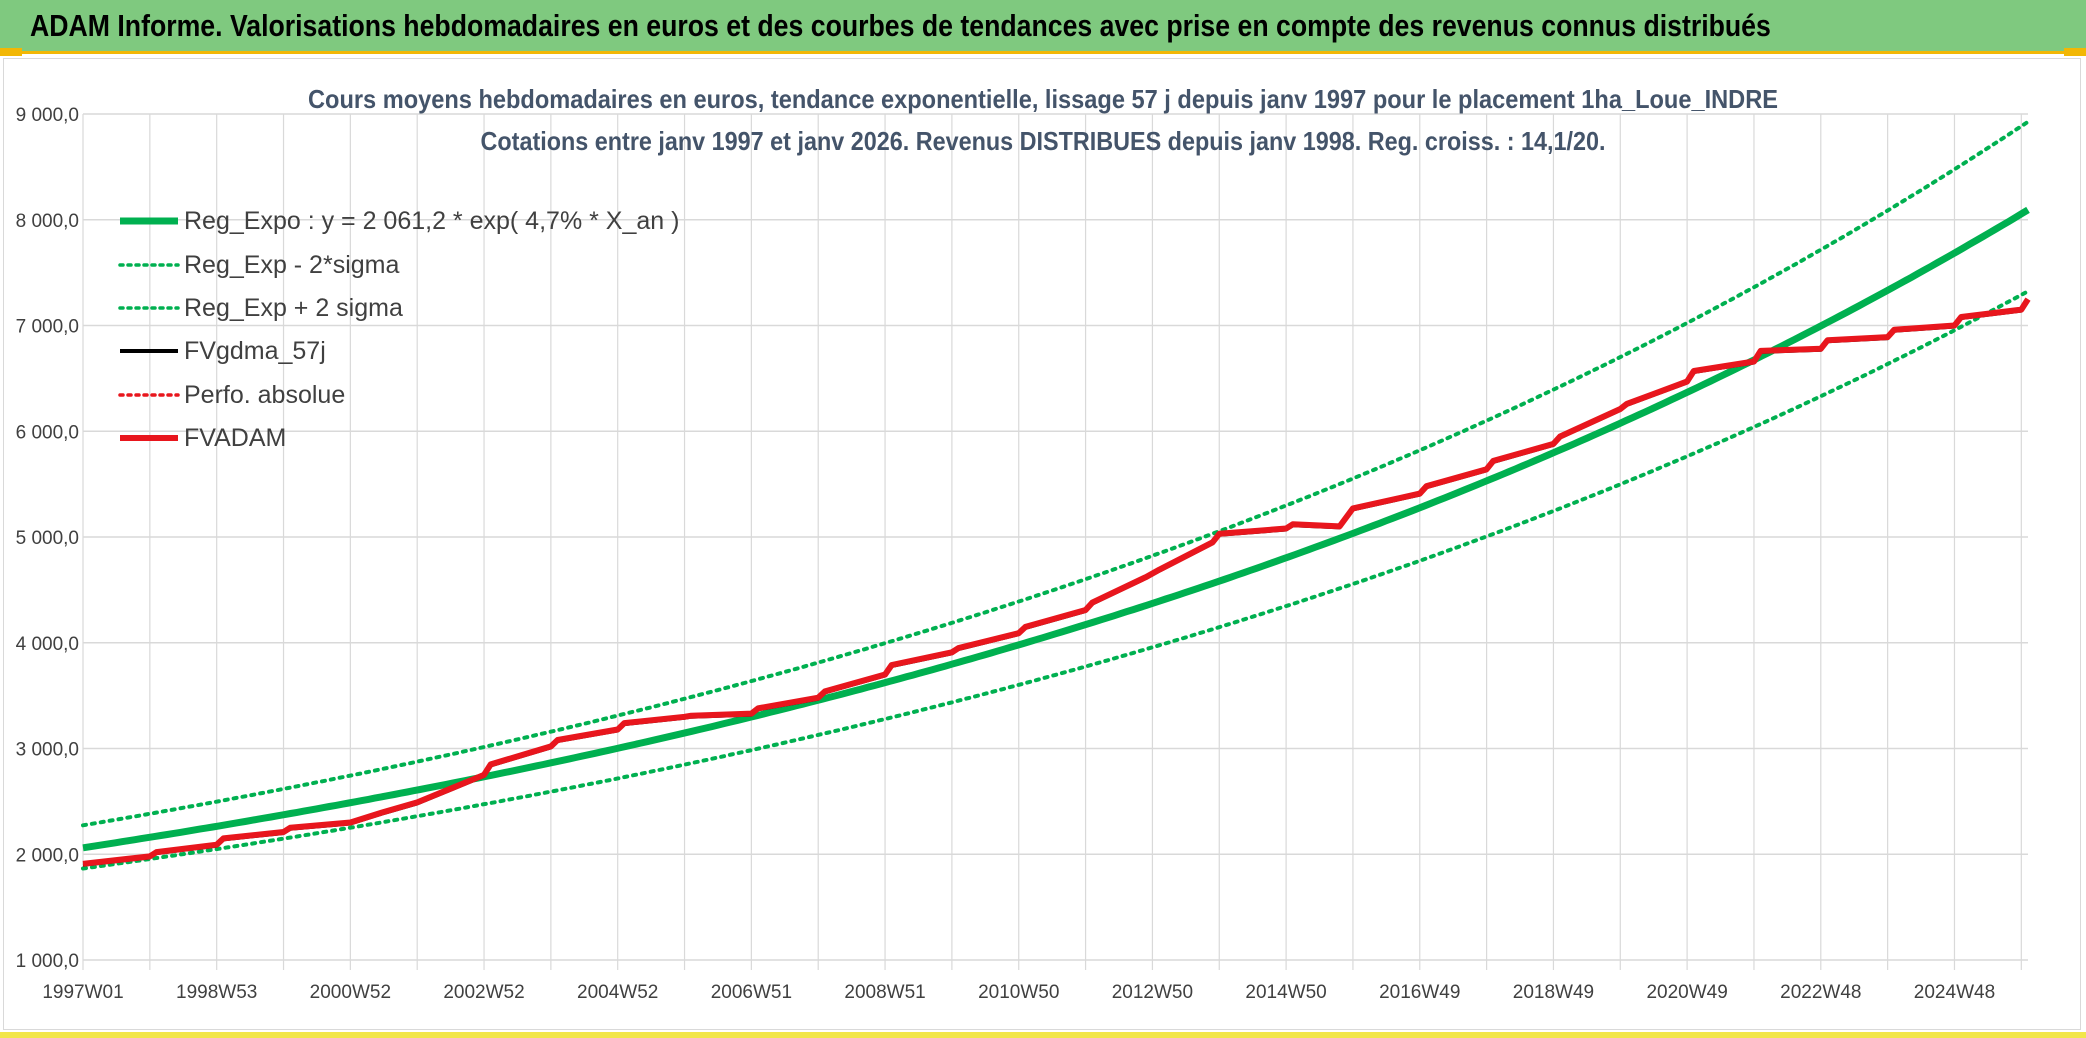 The width and height of the screenshot is (2086, 1038). What do you see at coordinates (47, 538) in the screenshot?
I see `y-tick-label: 5 000,0` at bounding box center [47, 538].